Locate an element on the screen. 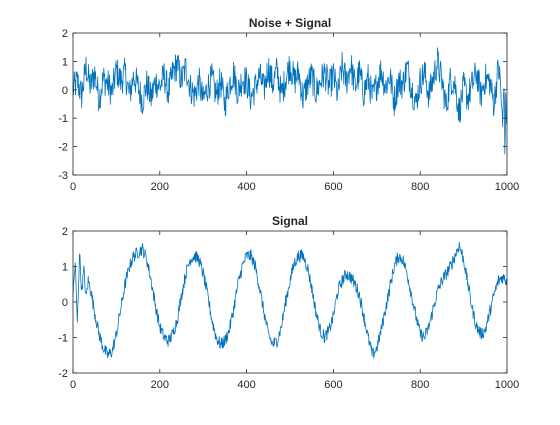 The image size is (560, 425). plot-title: Noise + Signal is located at coordinates (290, 23).